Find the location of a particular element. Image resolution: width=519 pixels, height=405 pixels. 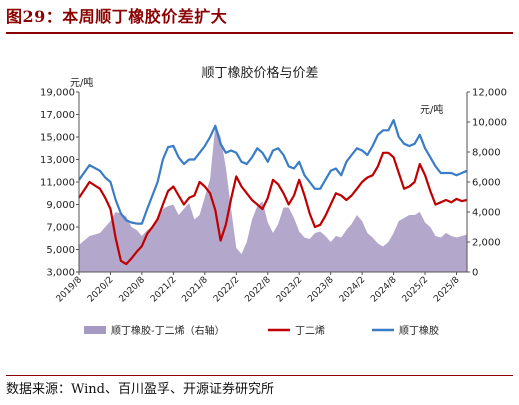

x-tick-label: 2025/2 is located at coordinates (415, 289).